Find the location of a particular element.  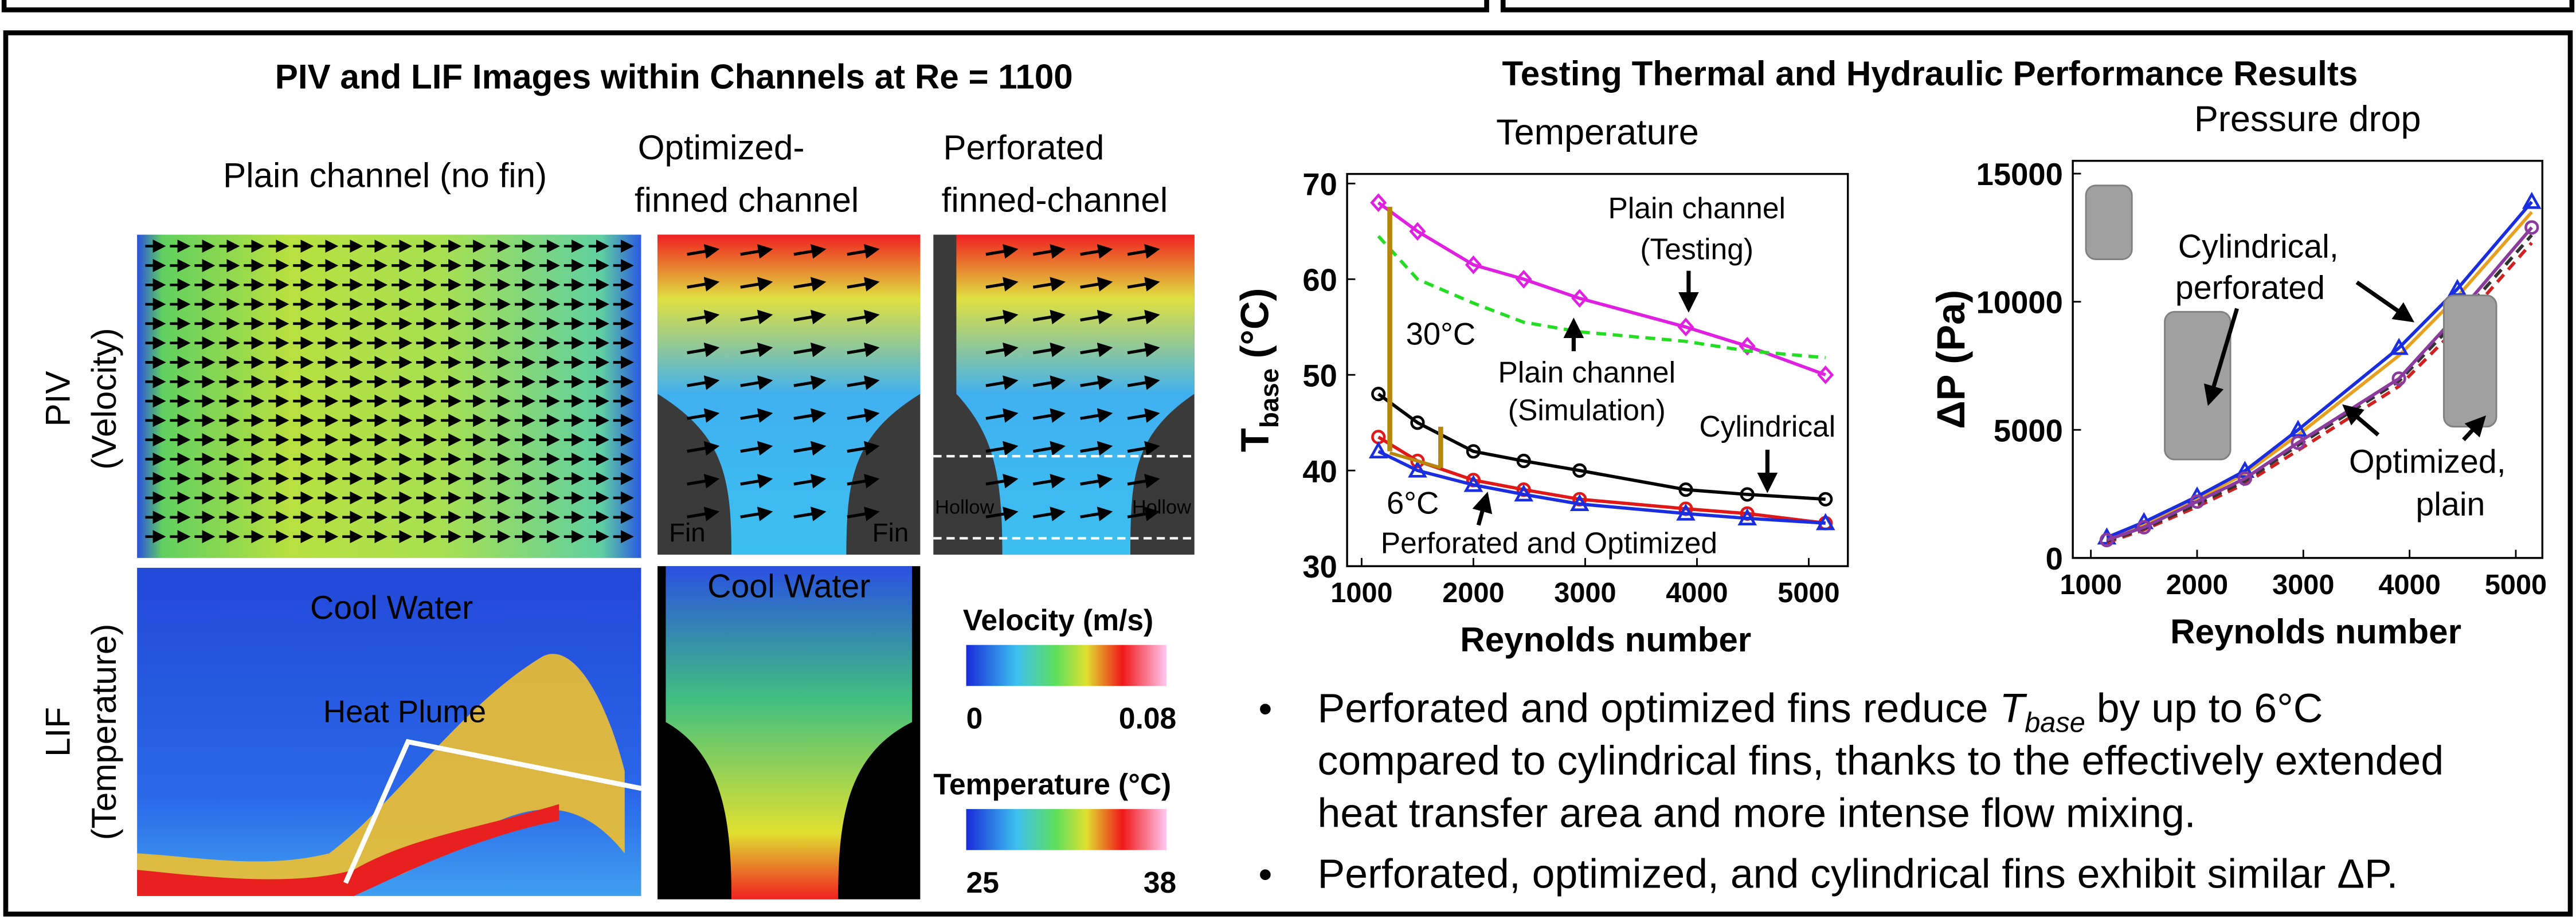

column-title: Optimized- is located at coordinates (721, 148).